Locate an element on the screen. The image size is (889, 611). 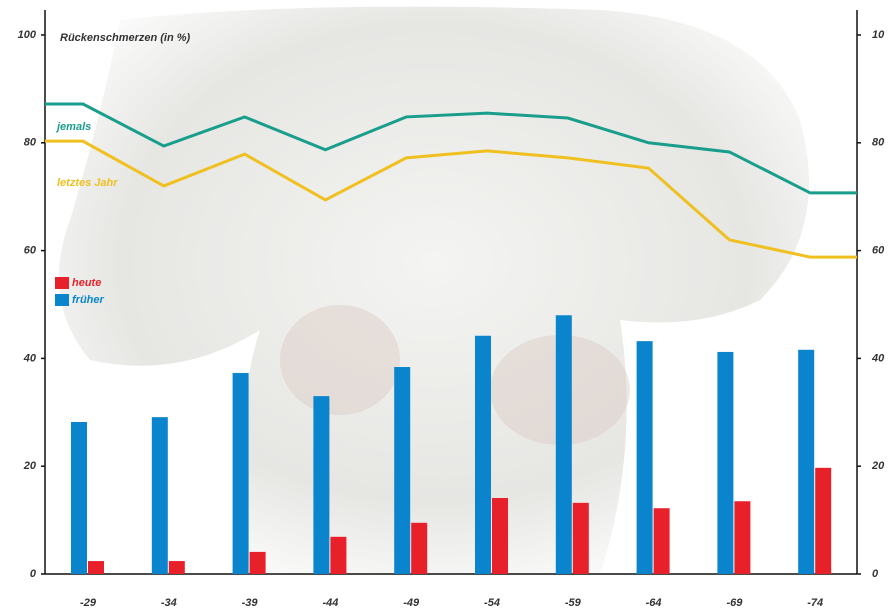
y2-tick-label: 20 is located at coordinates (878, 466).